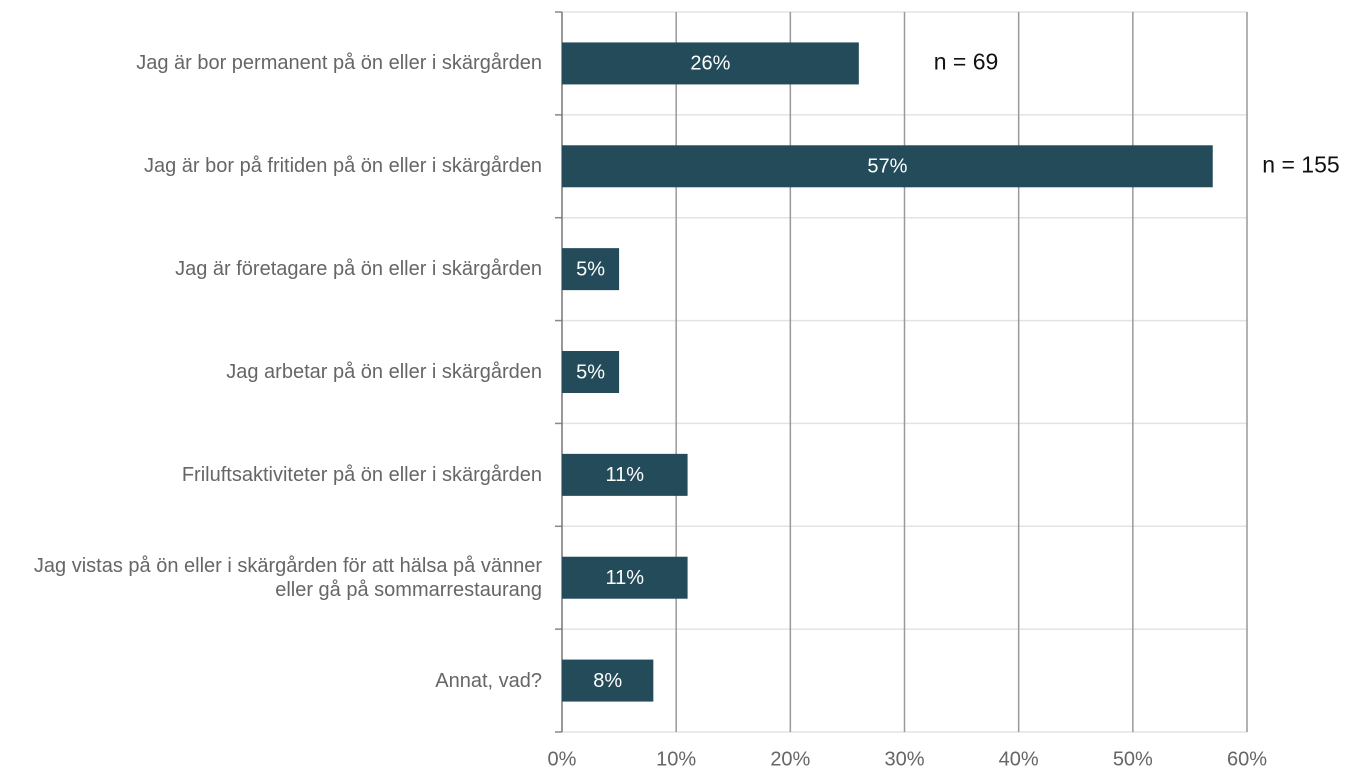  What do you see at coordinates (1019, 759) in the screenshot?
I see `x-tick-label: 40%` at bounding box center [1019, 759].